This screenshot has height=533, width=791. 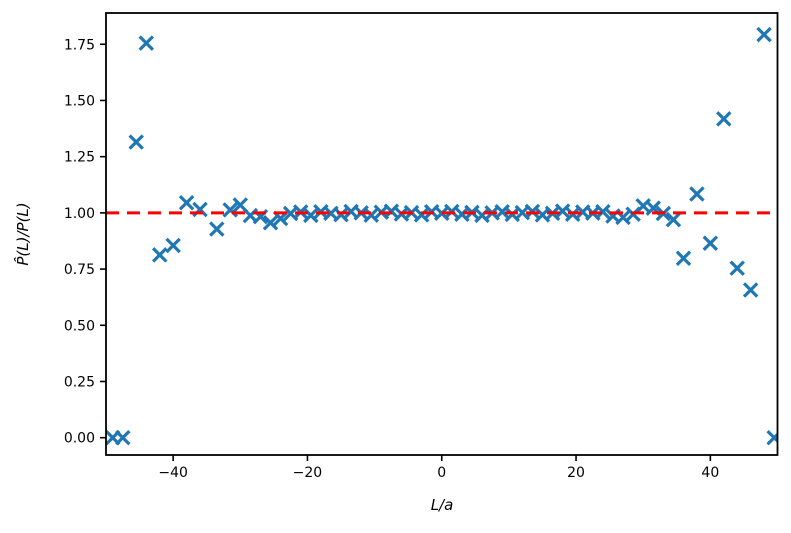 I want to click on y-axis-ticks: 0.00 0.25 0.50 0.75 1.00 1.25 1.50 1.75, so click(x=85, y=242).